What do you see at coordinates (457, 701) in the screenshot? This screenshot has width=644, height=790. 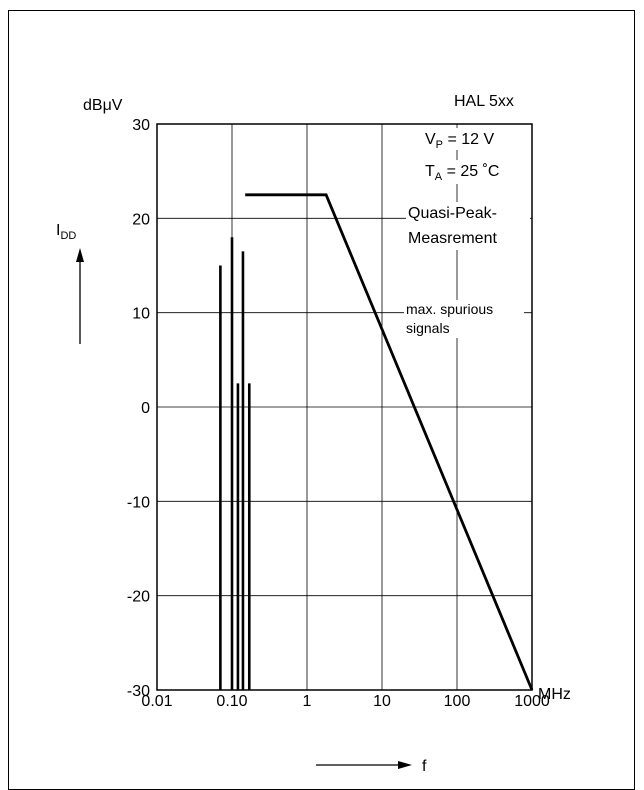 I see `x-tick-label: 100` at bounding box center [457, 701].